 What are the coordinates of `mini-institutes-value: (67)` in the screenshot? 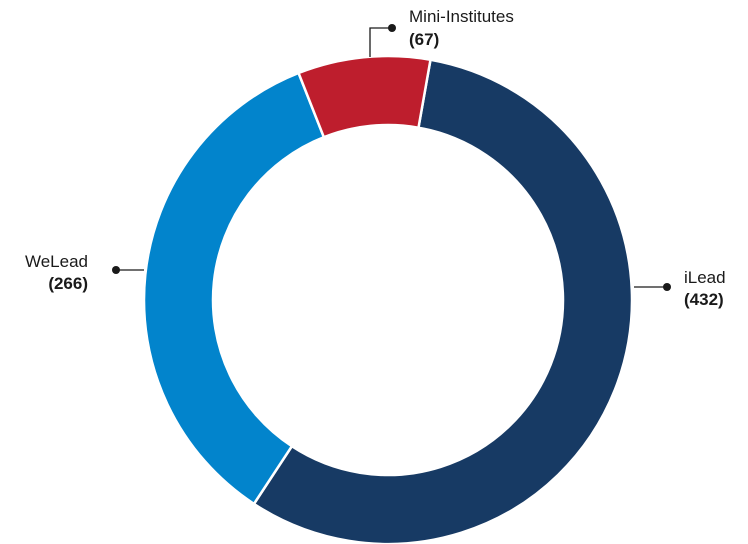 It's located at (424, 39).